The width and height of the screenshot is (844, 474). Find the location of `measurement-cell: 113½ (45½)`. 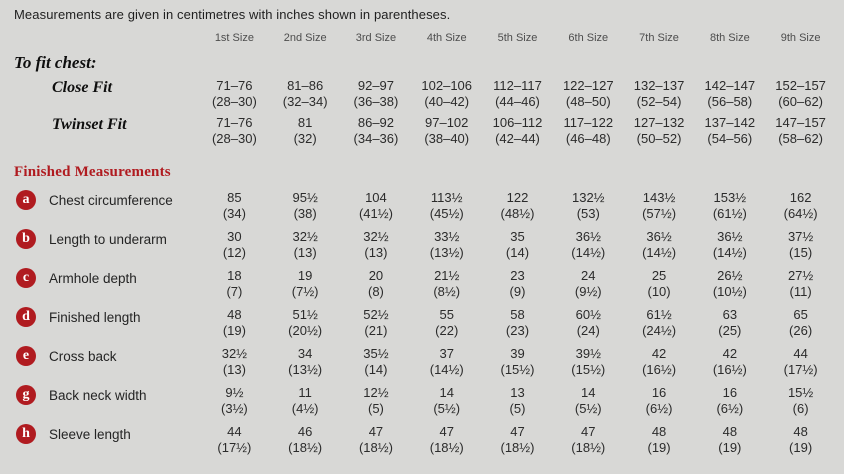

measurement-cell: 113½ (45½) is located at coordinates (446, 206).